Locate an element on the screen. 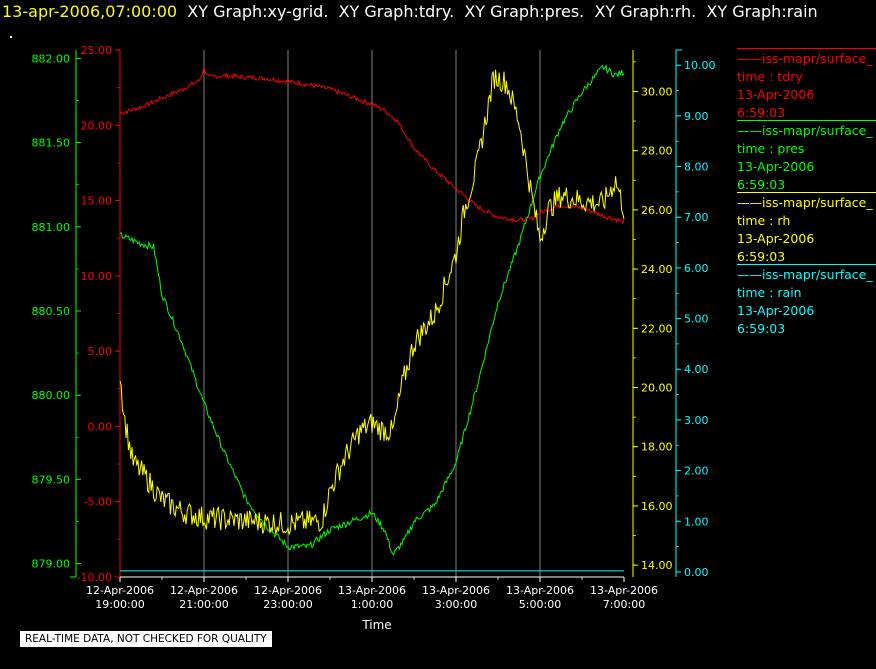  tdry-tick-label: 15.00 is located at coordinates (97, 201).